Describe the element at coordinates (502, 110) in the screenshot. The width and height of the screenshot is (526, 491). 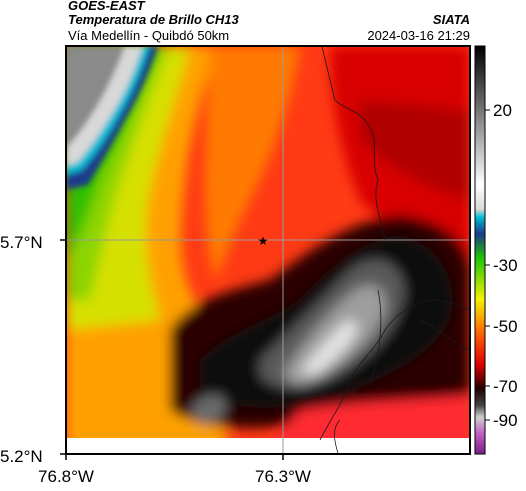
I see `colorbar-tick-20: 20` at that location.